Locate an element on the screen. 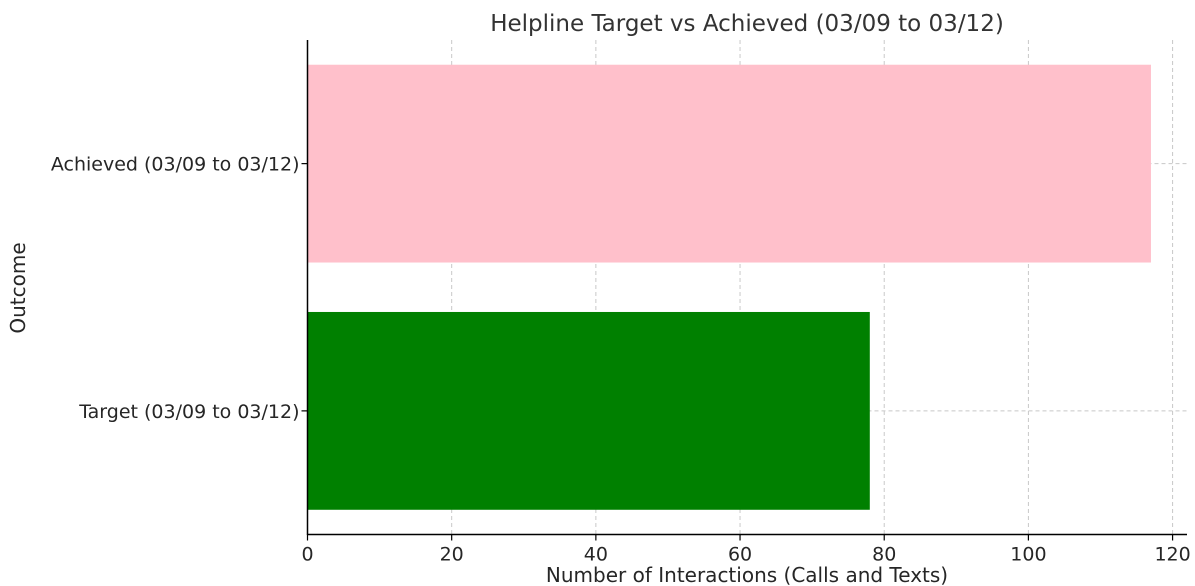 Image resolution: width=1195 pixels, height=586 pixels. x-tick-label: 0 is located at coordinates (307, 555).